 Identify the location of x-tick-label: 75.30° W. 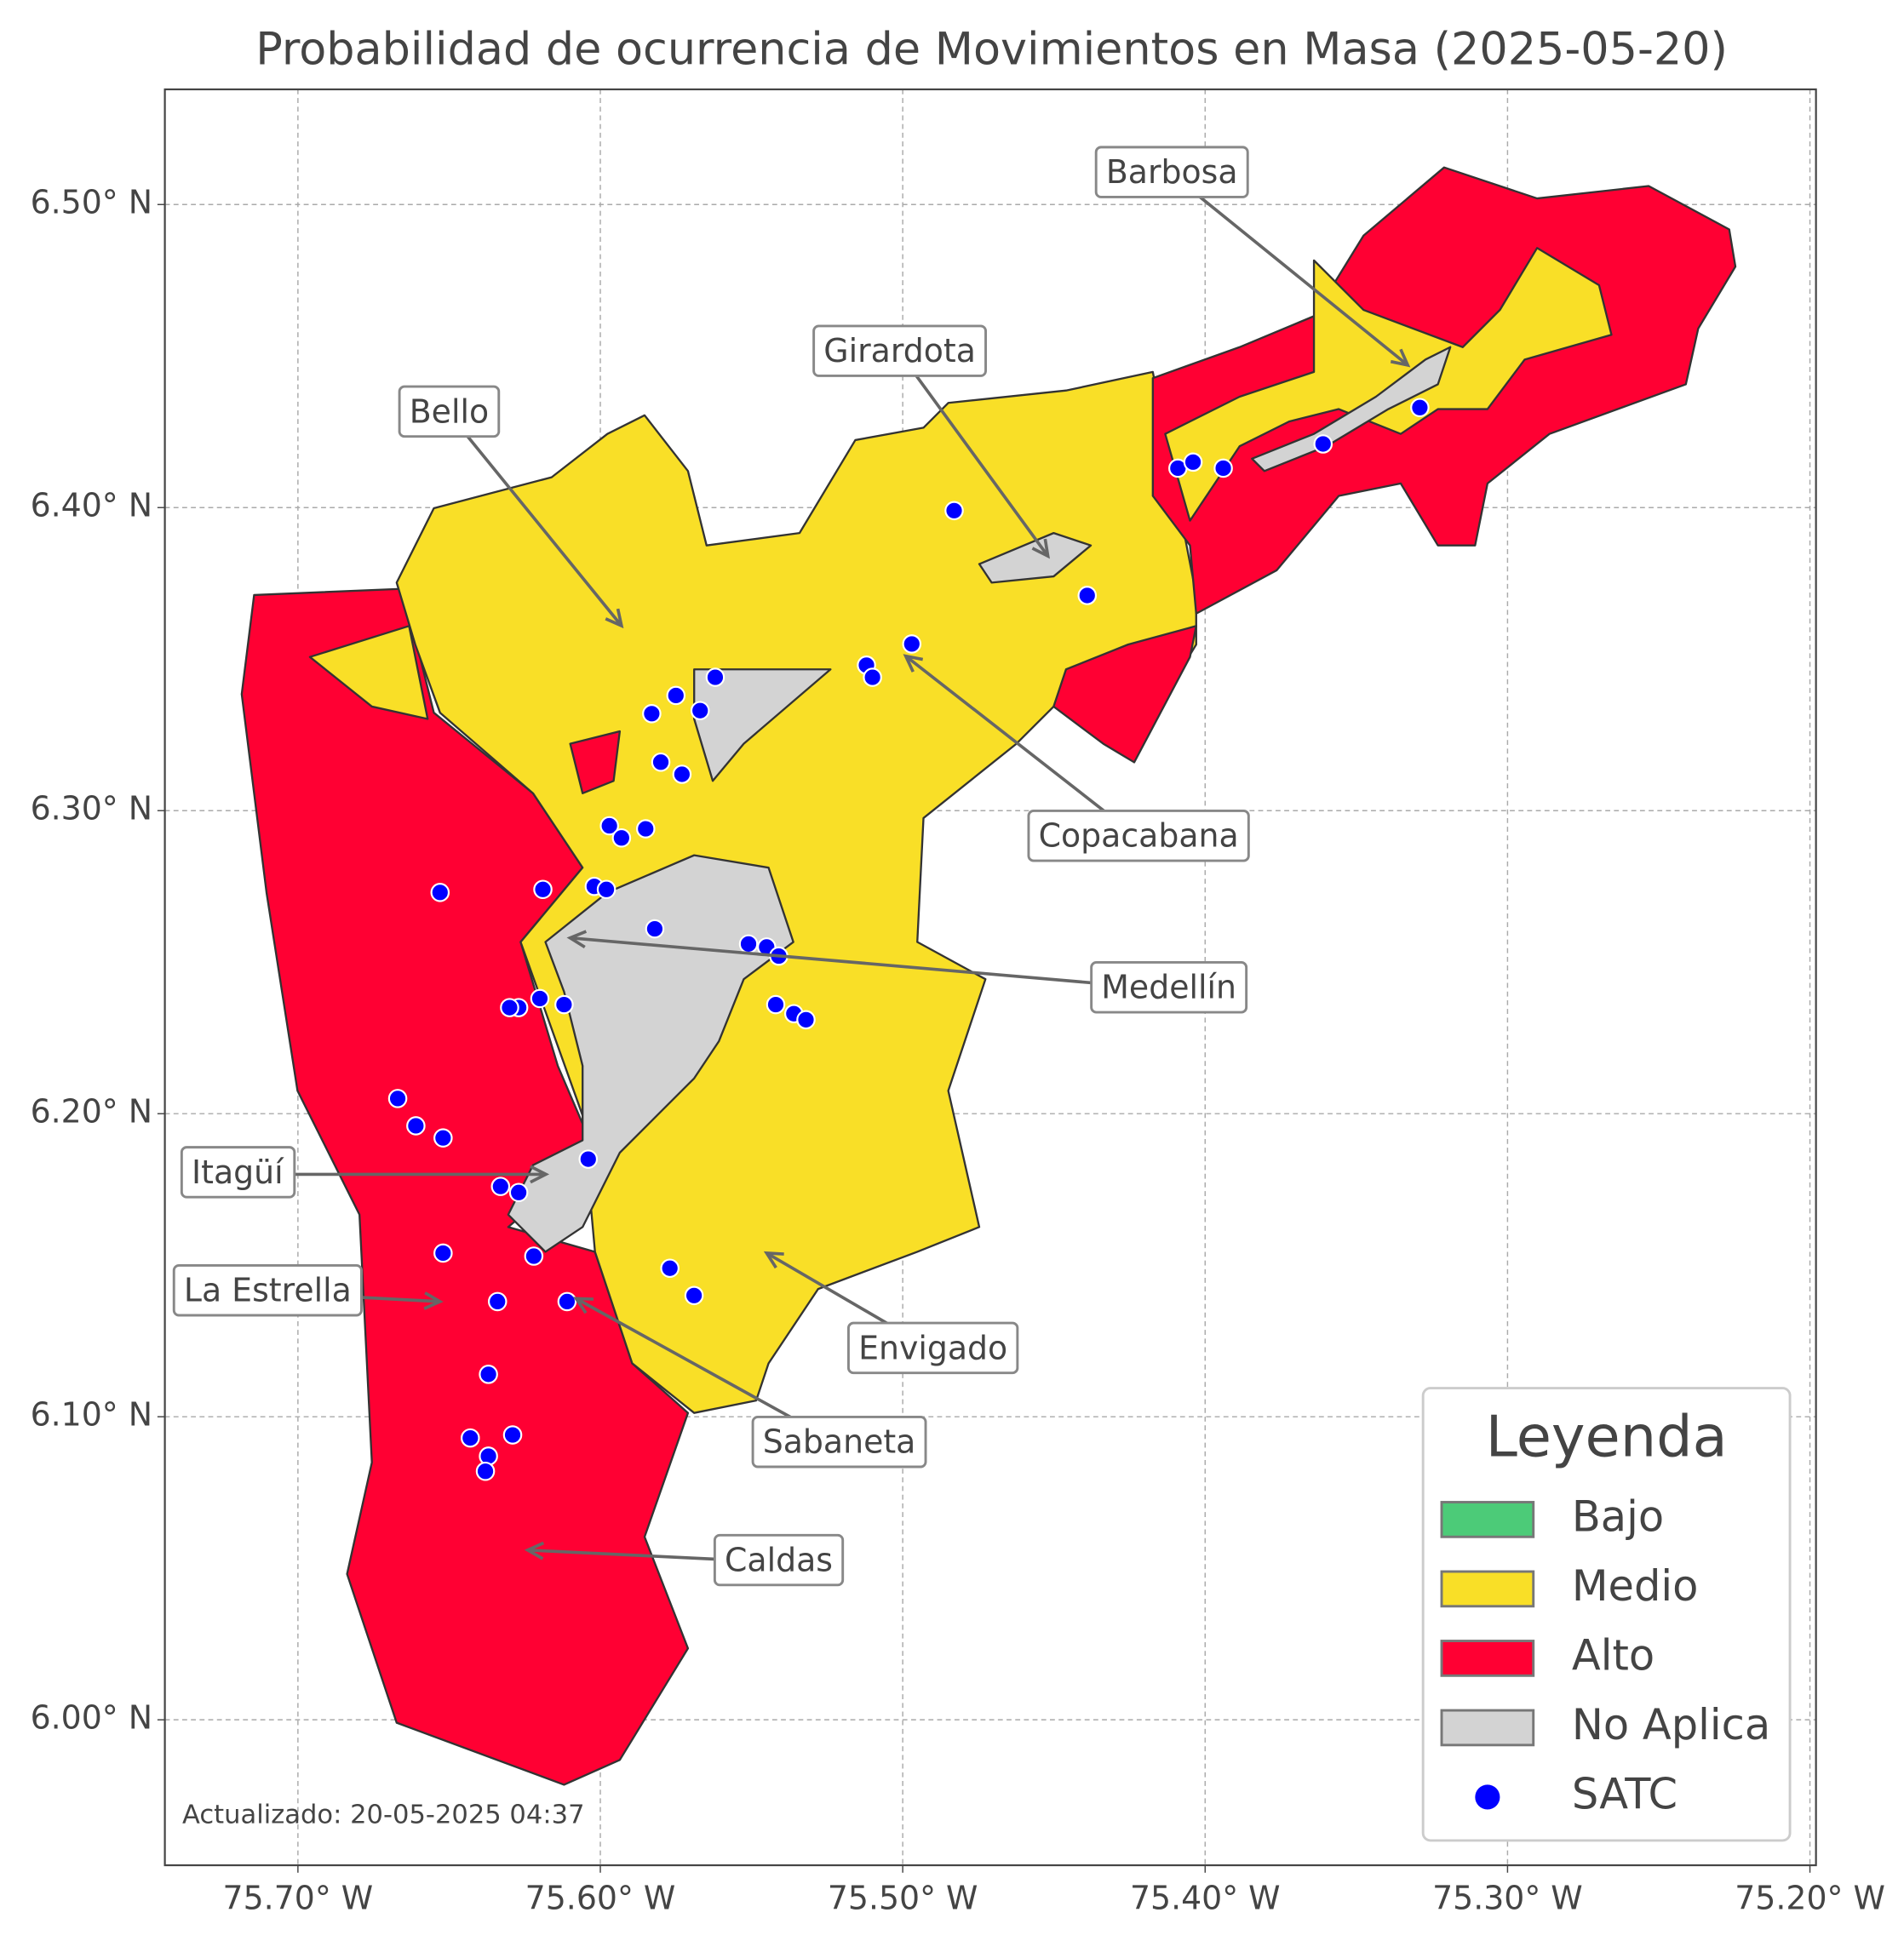
(1507, 1898).